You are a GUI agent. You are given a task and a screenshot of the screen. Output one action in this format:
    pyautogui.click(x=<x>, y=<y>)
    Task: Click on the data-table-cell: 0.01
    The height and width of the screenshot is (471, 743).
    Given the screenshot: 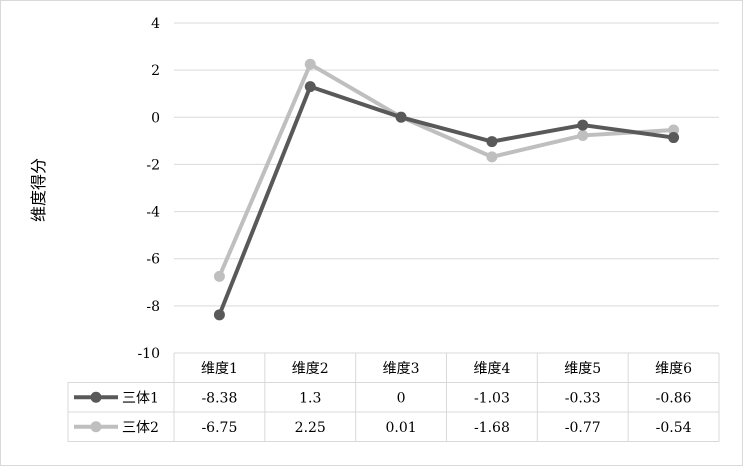 What is the action you would take?
    pyautogui.click(x=400, y=428)
    